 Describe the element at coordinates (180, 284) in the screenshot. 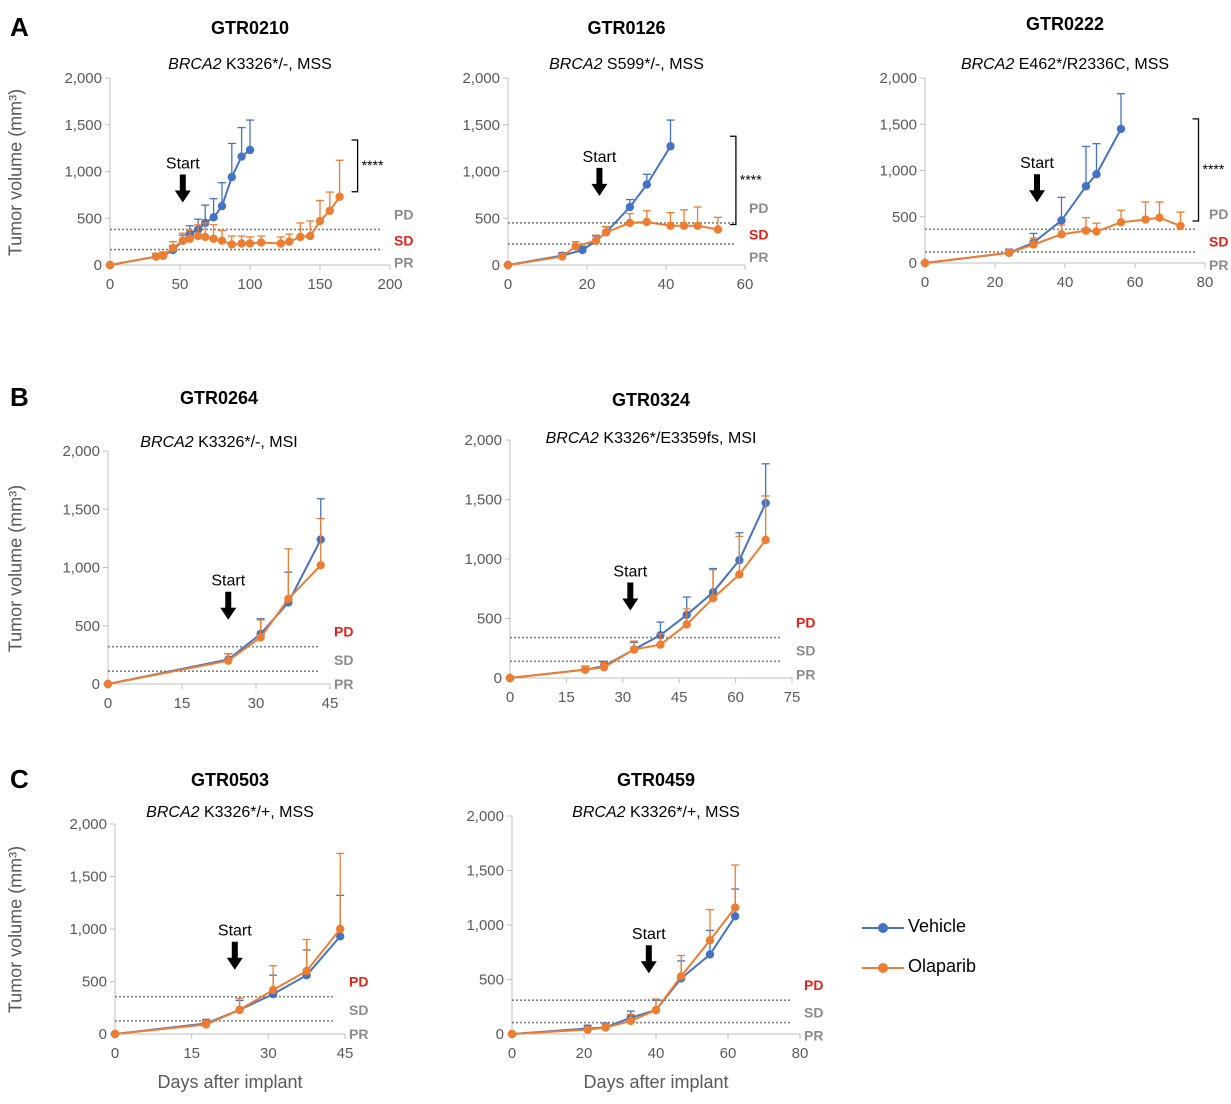

I see `x-tick-label: 50` at that location.